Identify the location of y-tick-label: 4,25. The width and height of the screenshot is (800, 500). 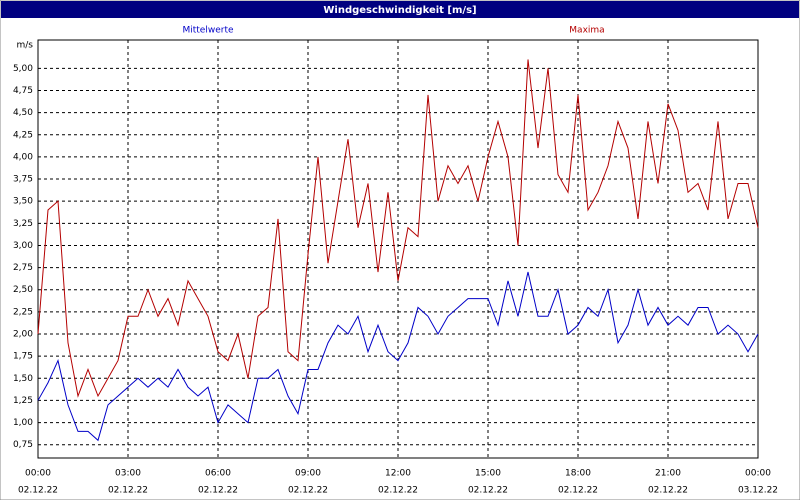
(23, 135).